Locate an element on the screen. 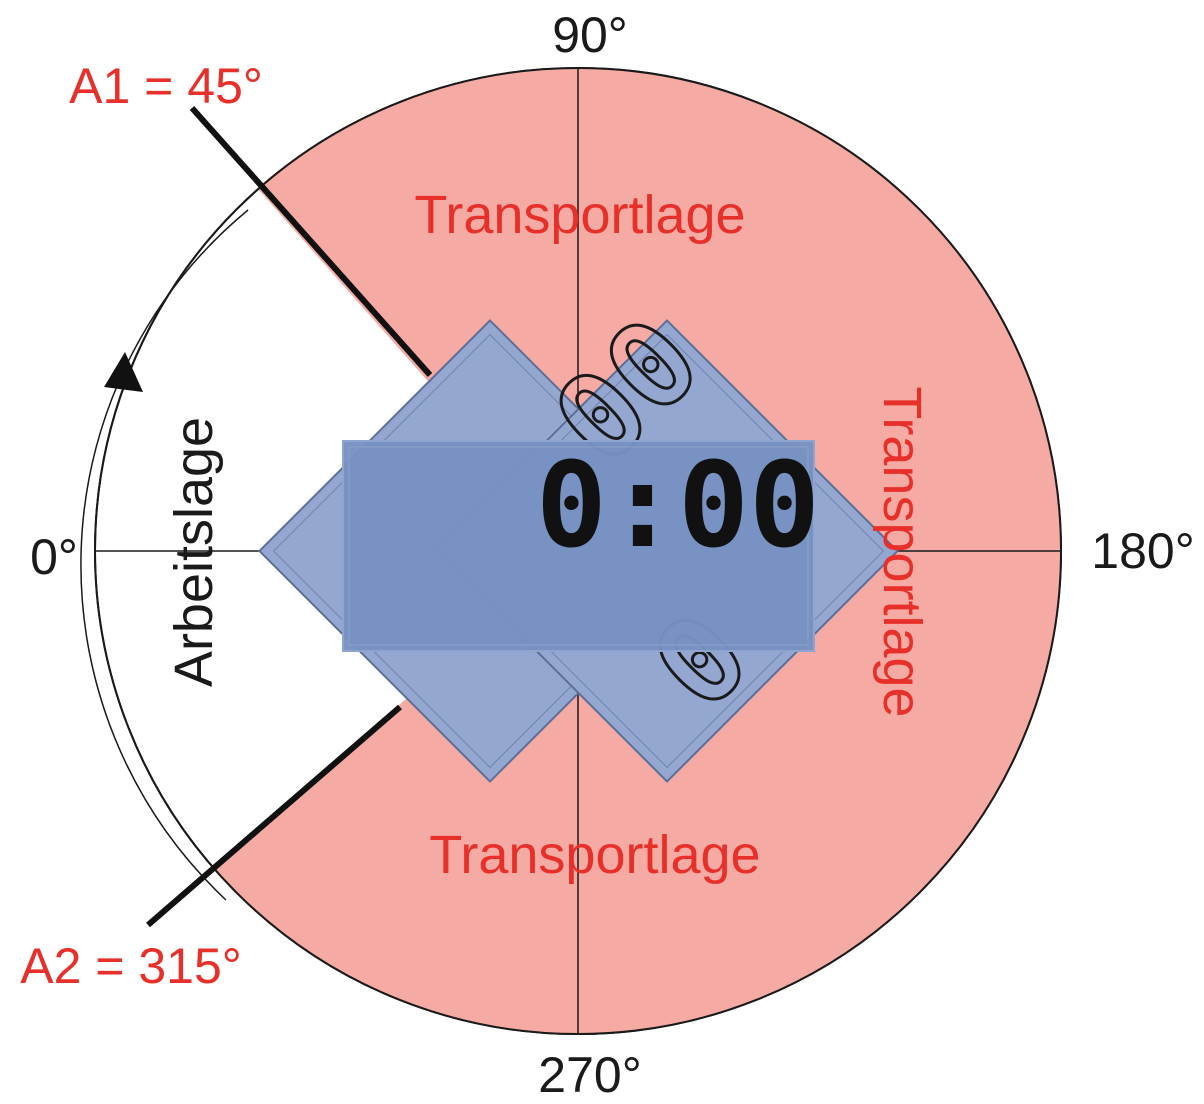 The height and width of the screenshot is (1104, 1204). display-body is located at coordinates (578, 546).